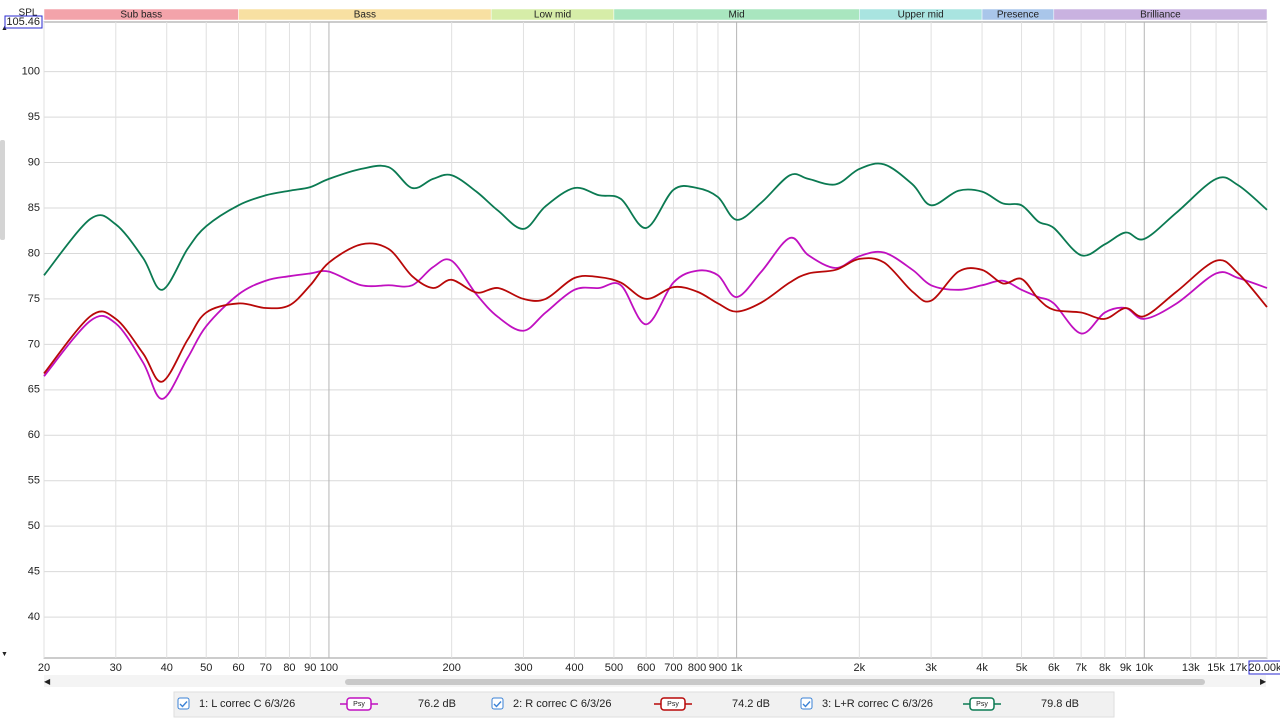 The height and width of the screenshot is (725, 1280). I want to click on scroll-right: ▶, so click(1263, 681).